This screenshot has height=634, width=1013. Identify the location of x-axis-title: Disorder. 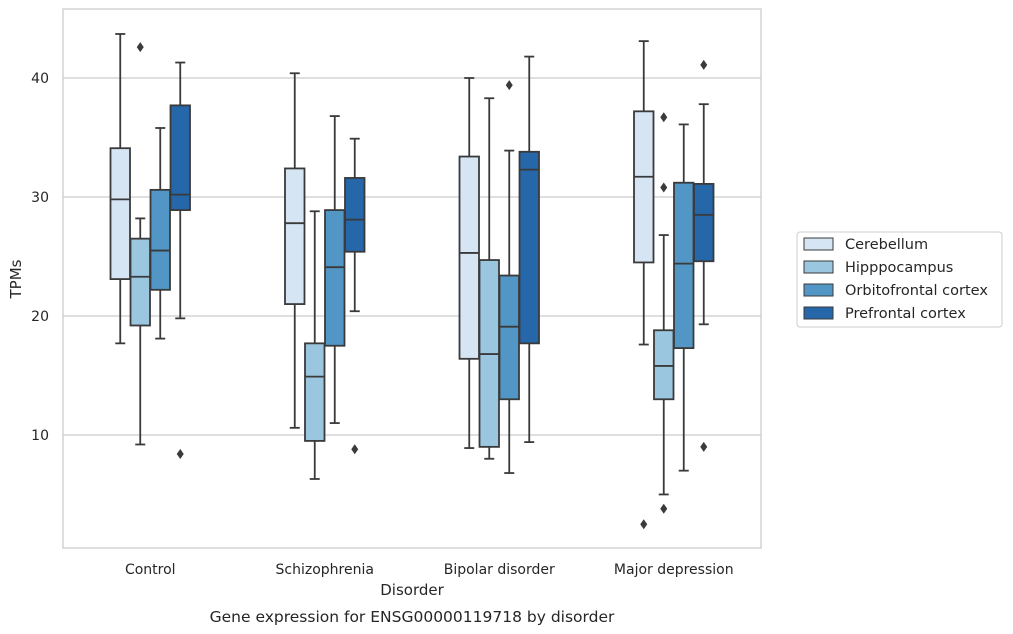
(412, 590).